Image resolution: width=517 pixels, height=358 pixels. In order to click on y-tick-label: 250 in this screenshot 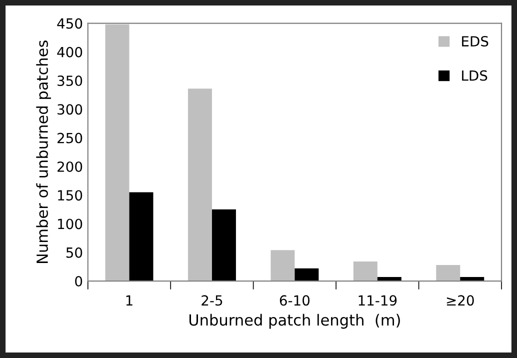, I will do `click(70, 138)`.